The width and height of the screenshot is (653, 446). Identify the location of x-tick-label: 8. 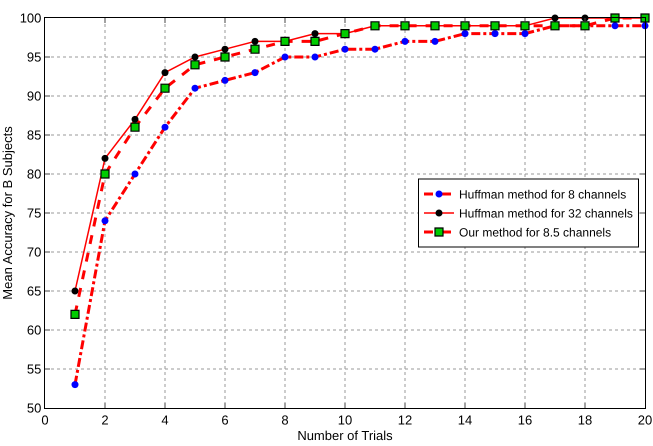
(285, 420).